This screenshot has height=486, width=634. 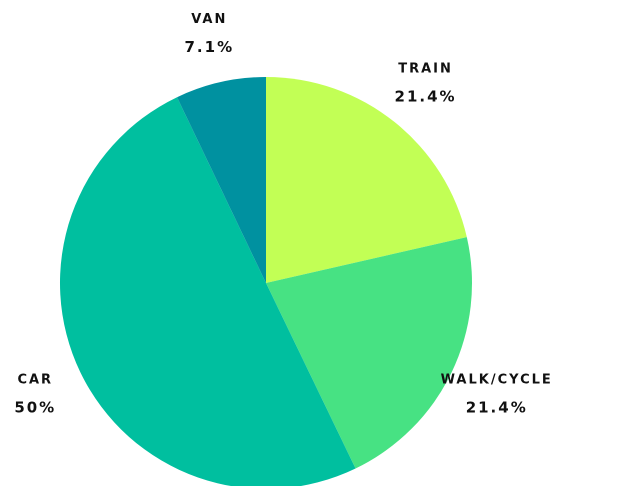 What do you see at coordinates (497, 379) in the screenshot?
I see `slice-label: Walk/Cycle` at bounding box center [497, 379].